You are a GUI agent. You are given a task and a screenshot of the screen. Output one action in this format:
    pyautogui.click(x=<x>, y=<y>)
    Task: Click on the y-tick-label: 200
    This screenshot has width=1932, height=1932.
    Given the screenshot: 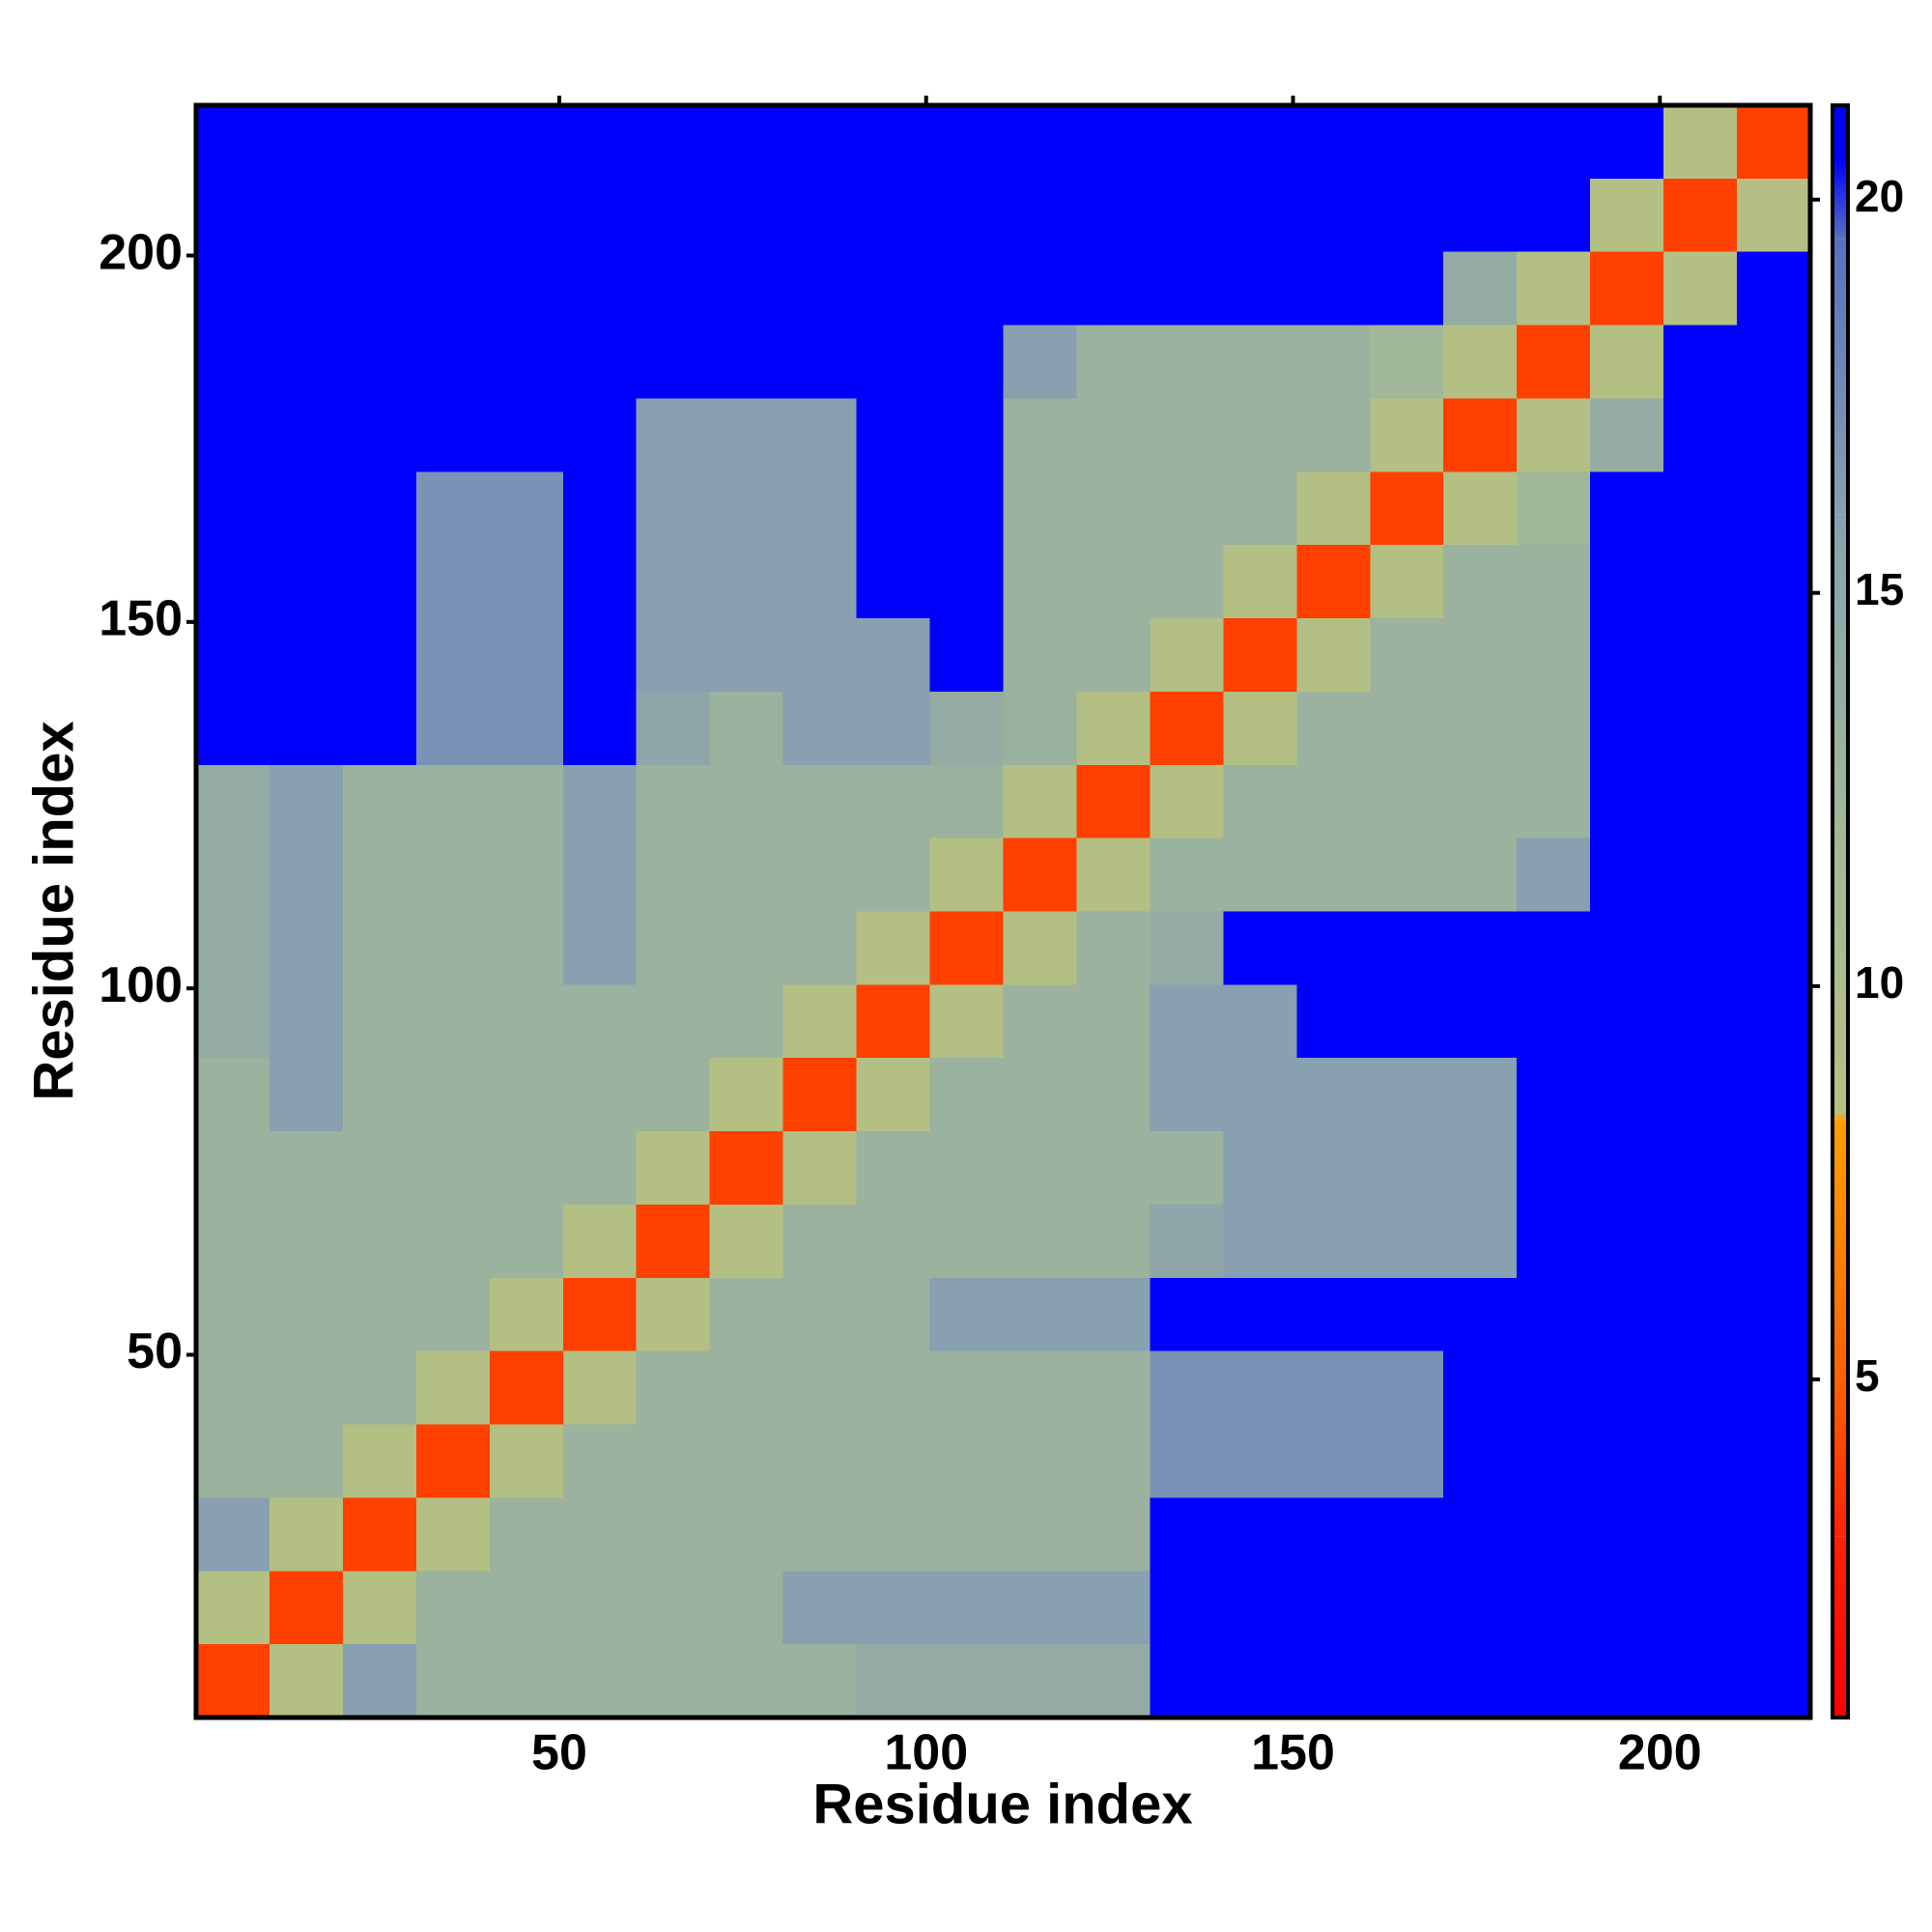 What is the action you would take?
    pyautogui.click(x=141, y=252)
    